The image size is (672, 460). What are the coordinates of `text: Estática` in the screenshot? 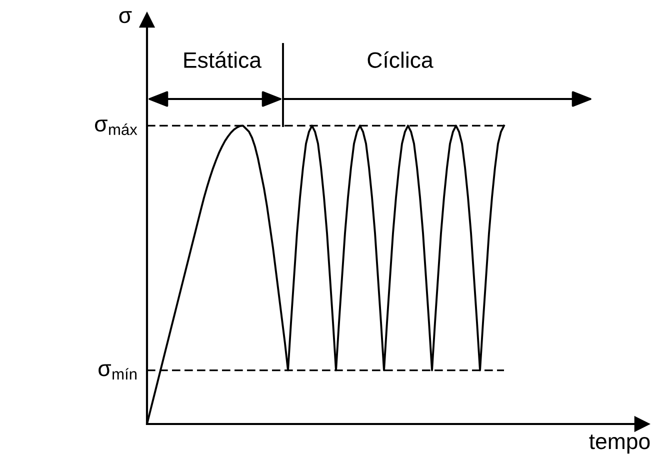 It's located at (223, 59).